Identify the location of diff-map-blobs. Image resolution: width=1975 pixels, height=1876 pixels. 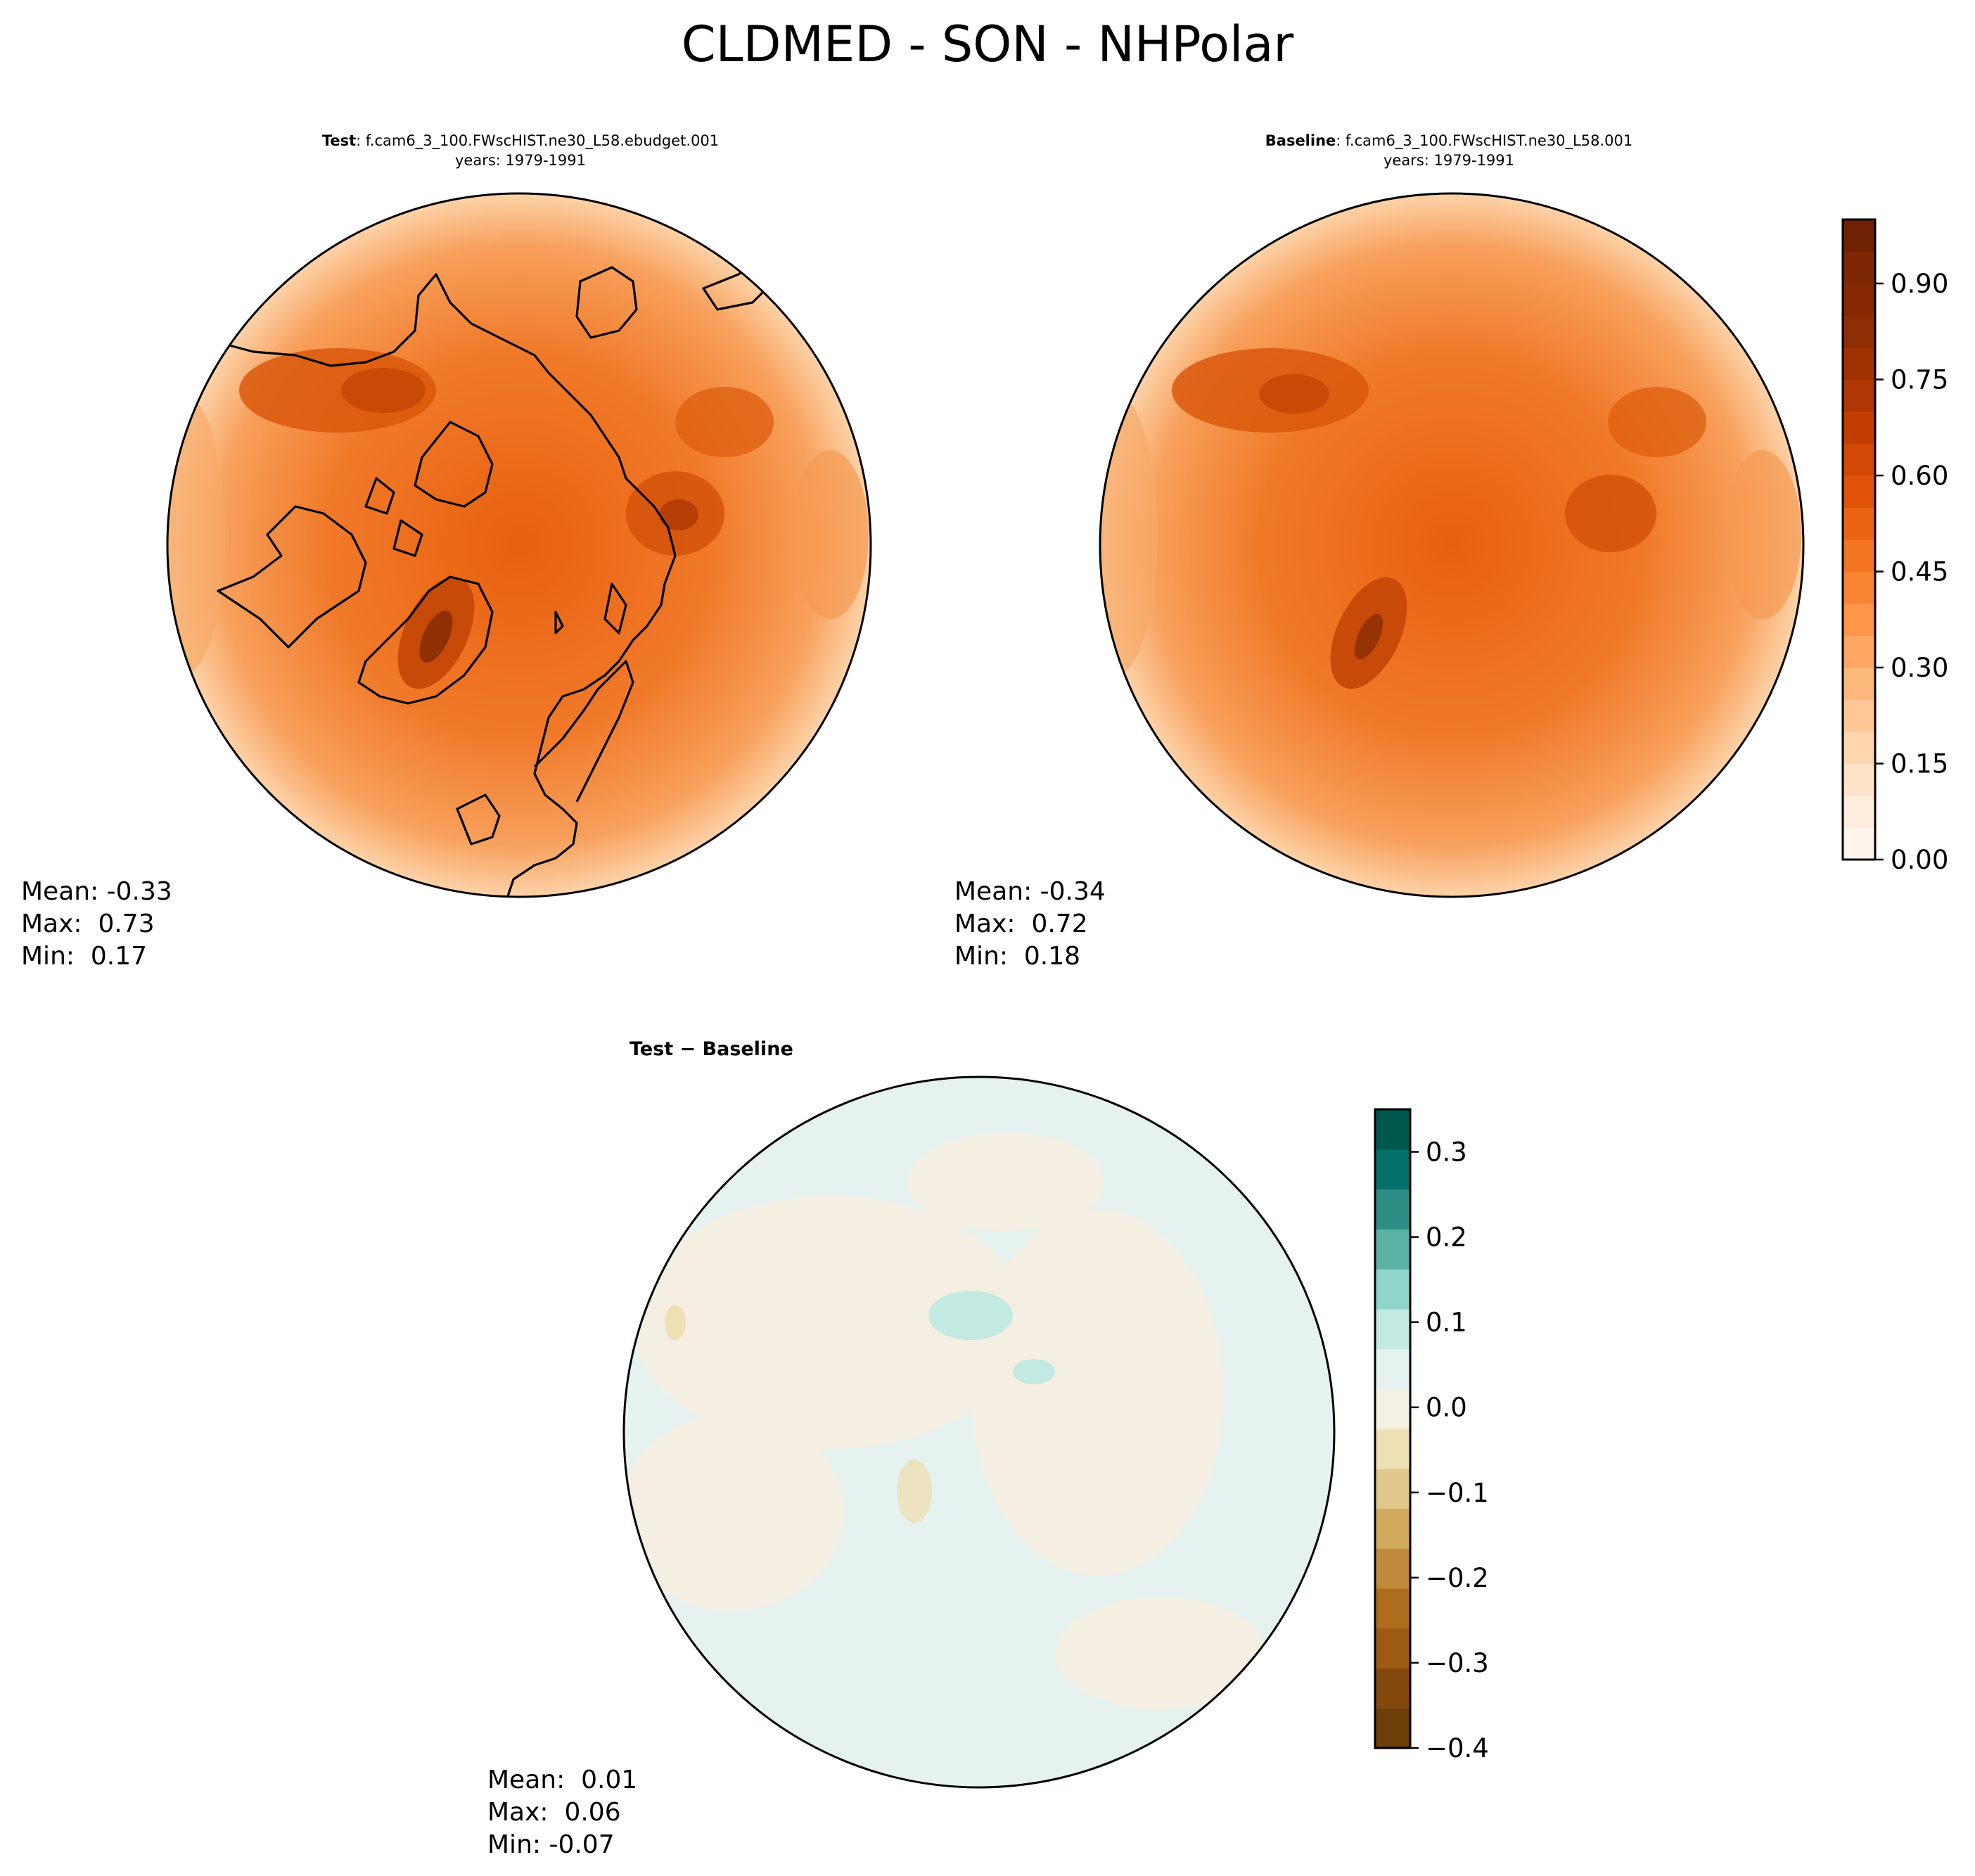
(945, 1420).